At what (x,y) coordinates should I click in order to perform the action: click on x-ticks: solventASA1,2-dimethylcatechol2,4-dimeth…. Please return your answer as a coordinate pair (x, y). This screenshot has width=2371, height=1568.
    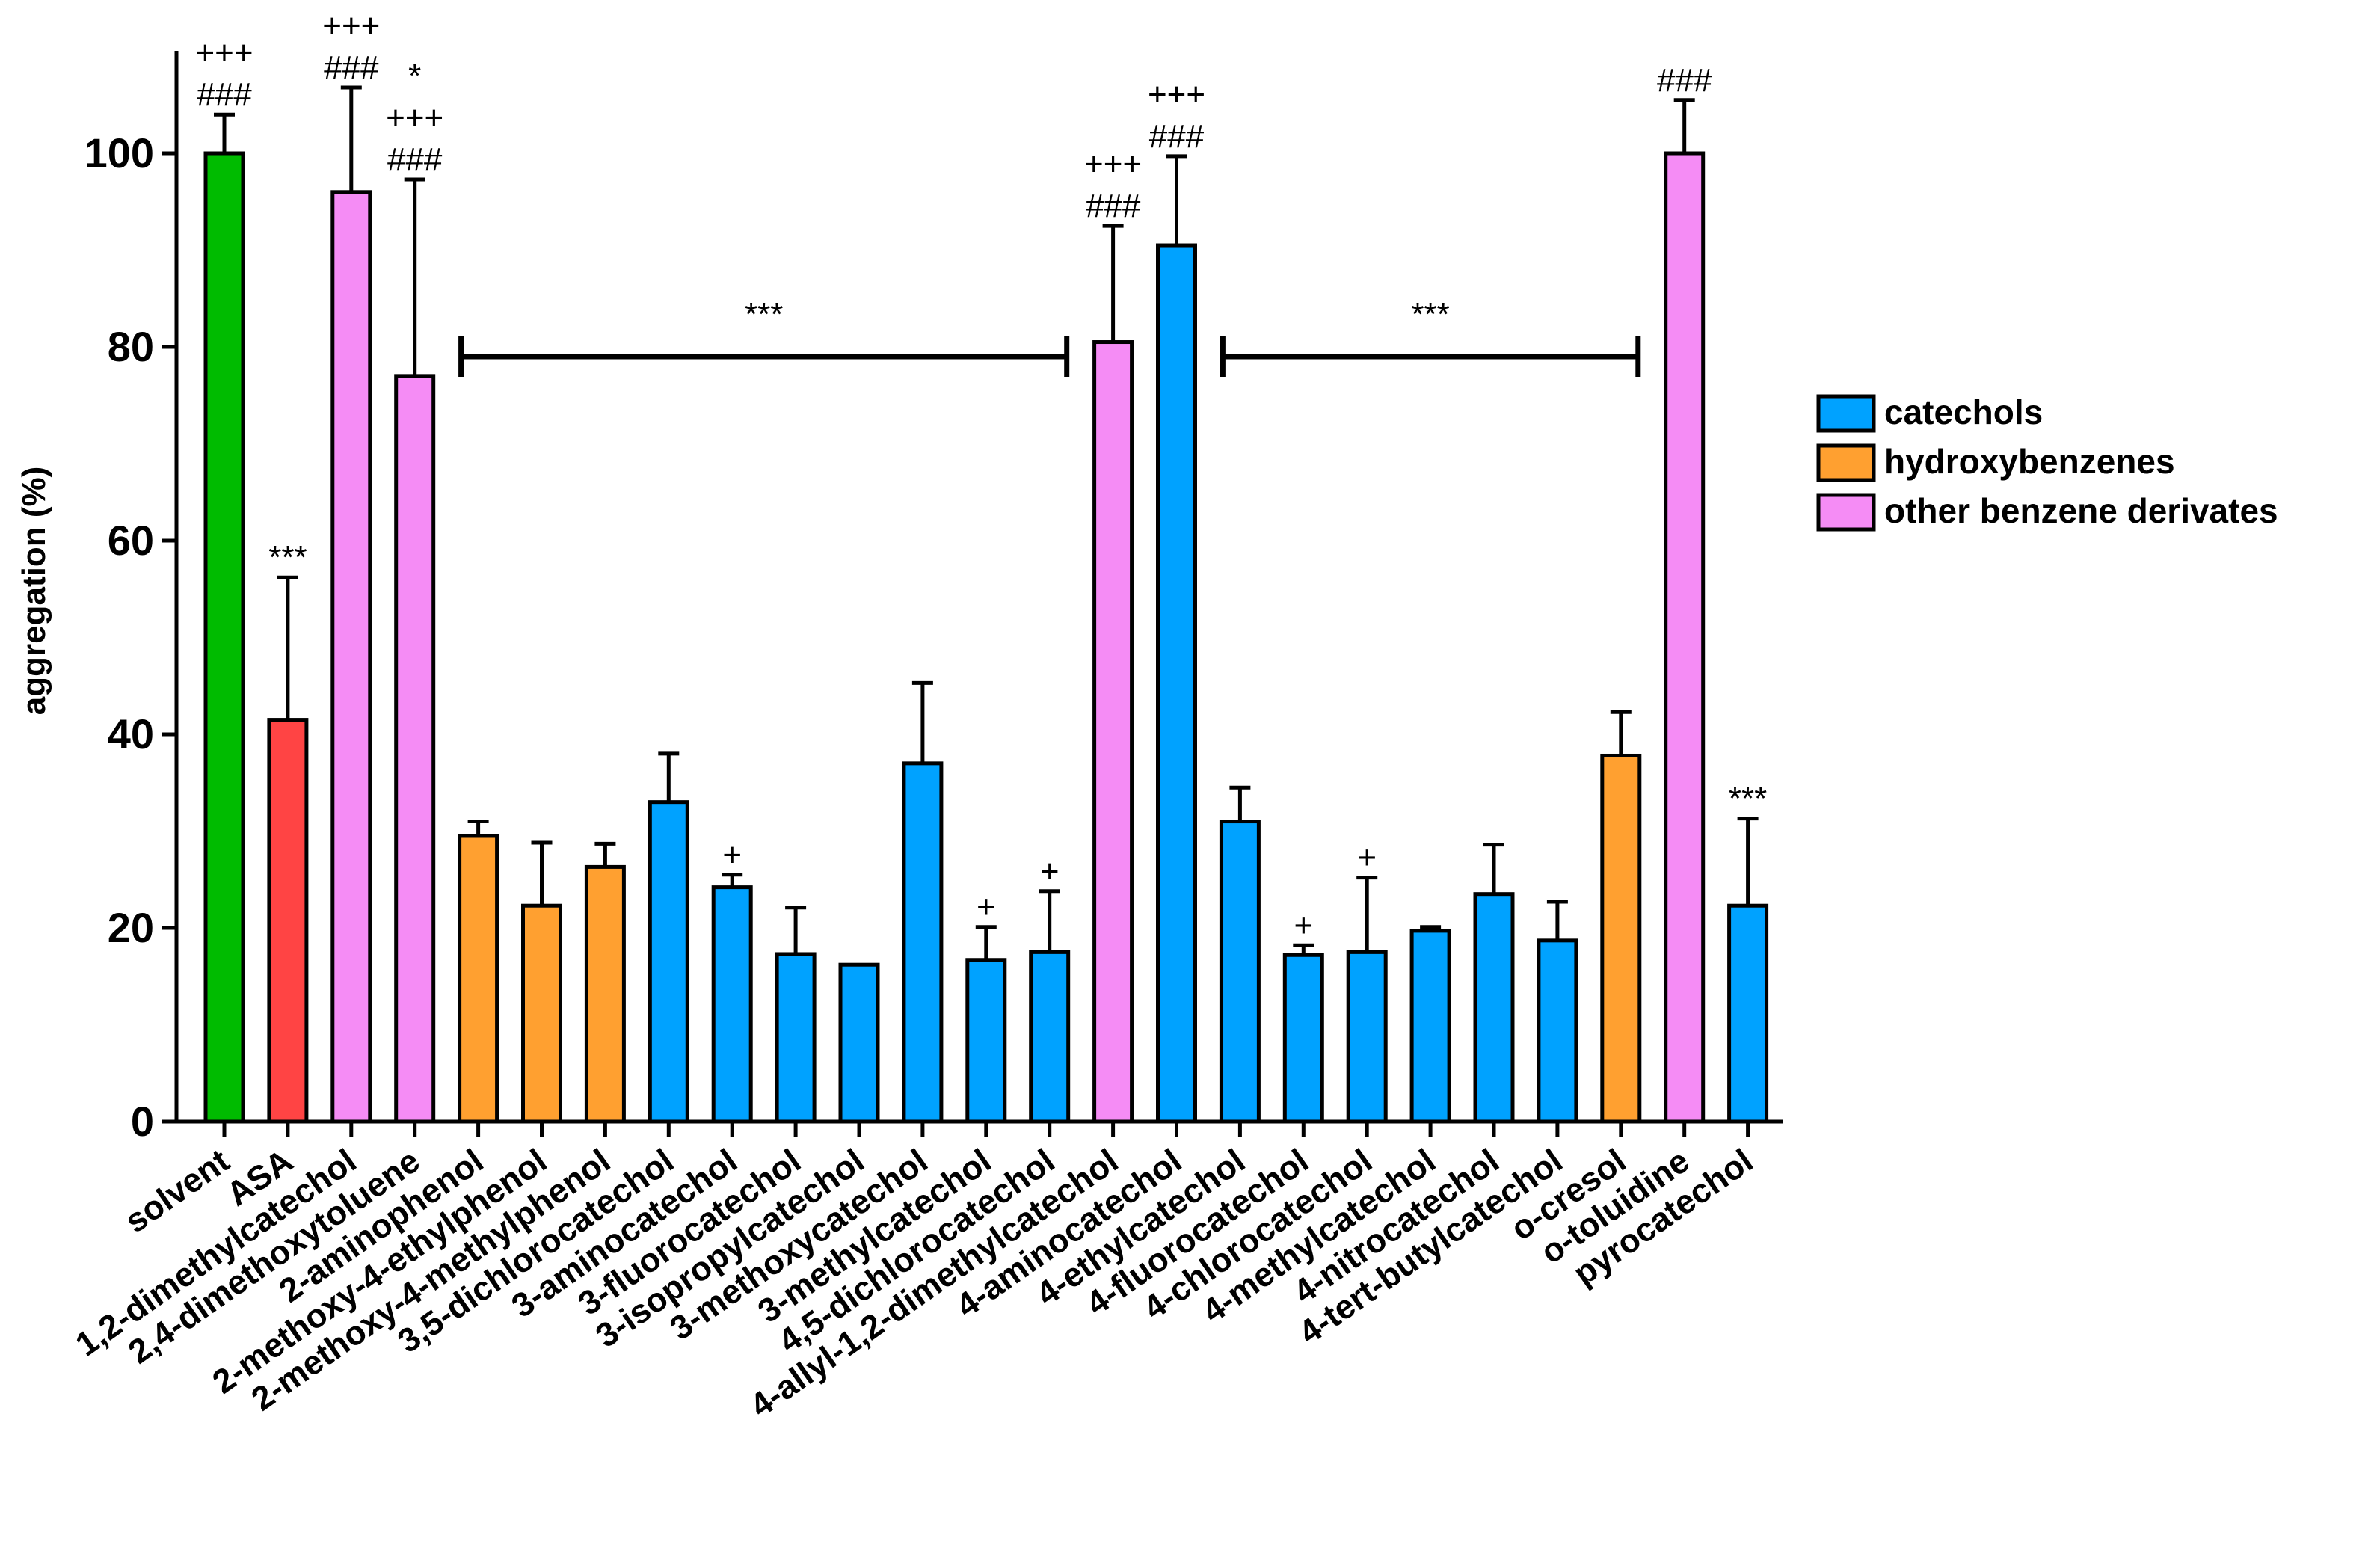
    Looking at the image, I should click on (914, 1273).